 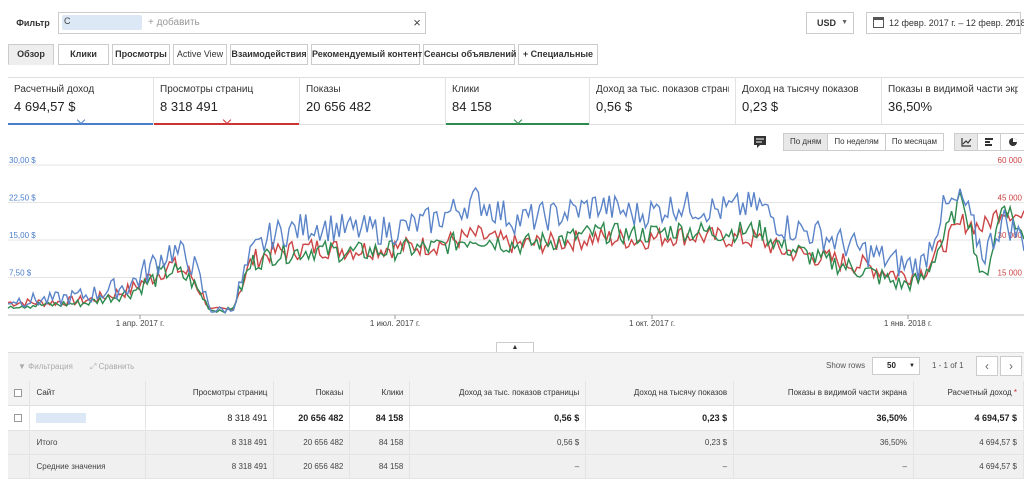 I want to click on filter-add-link: + добавить, so click(x=174, y=22).